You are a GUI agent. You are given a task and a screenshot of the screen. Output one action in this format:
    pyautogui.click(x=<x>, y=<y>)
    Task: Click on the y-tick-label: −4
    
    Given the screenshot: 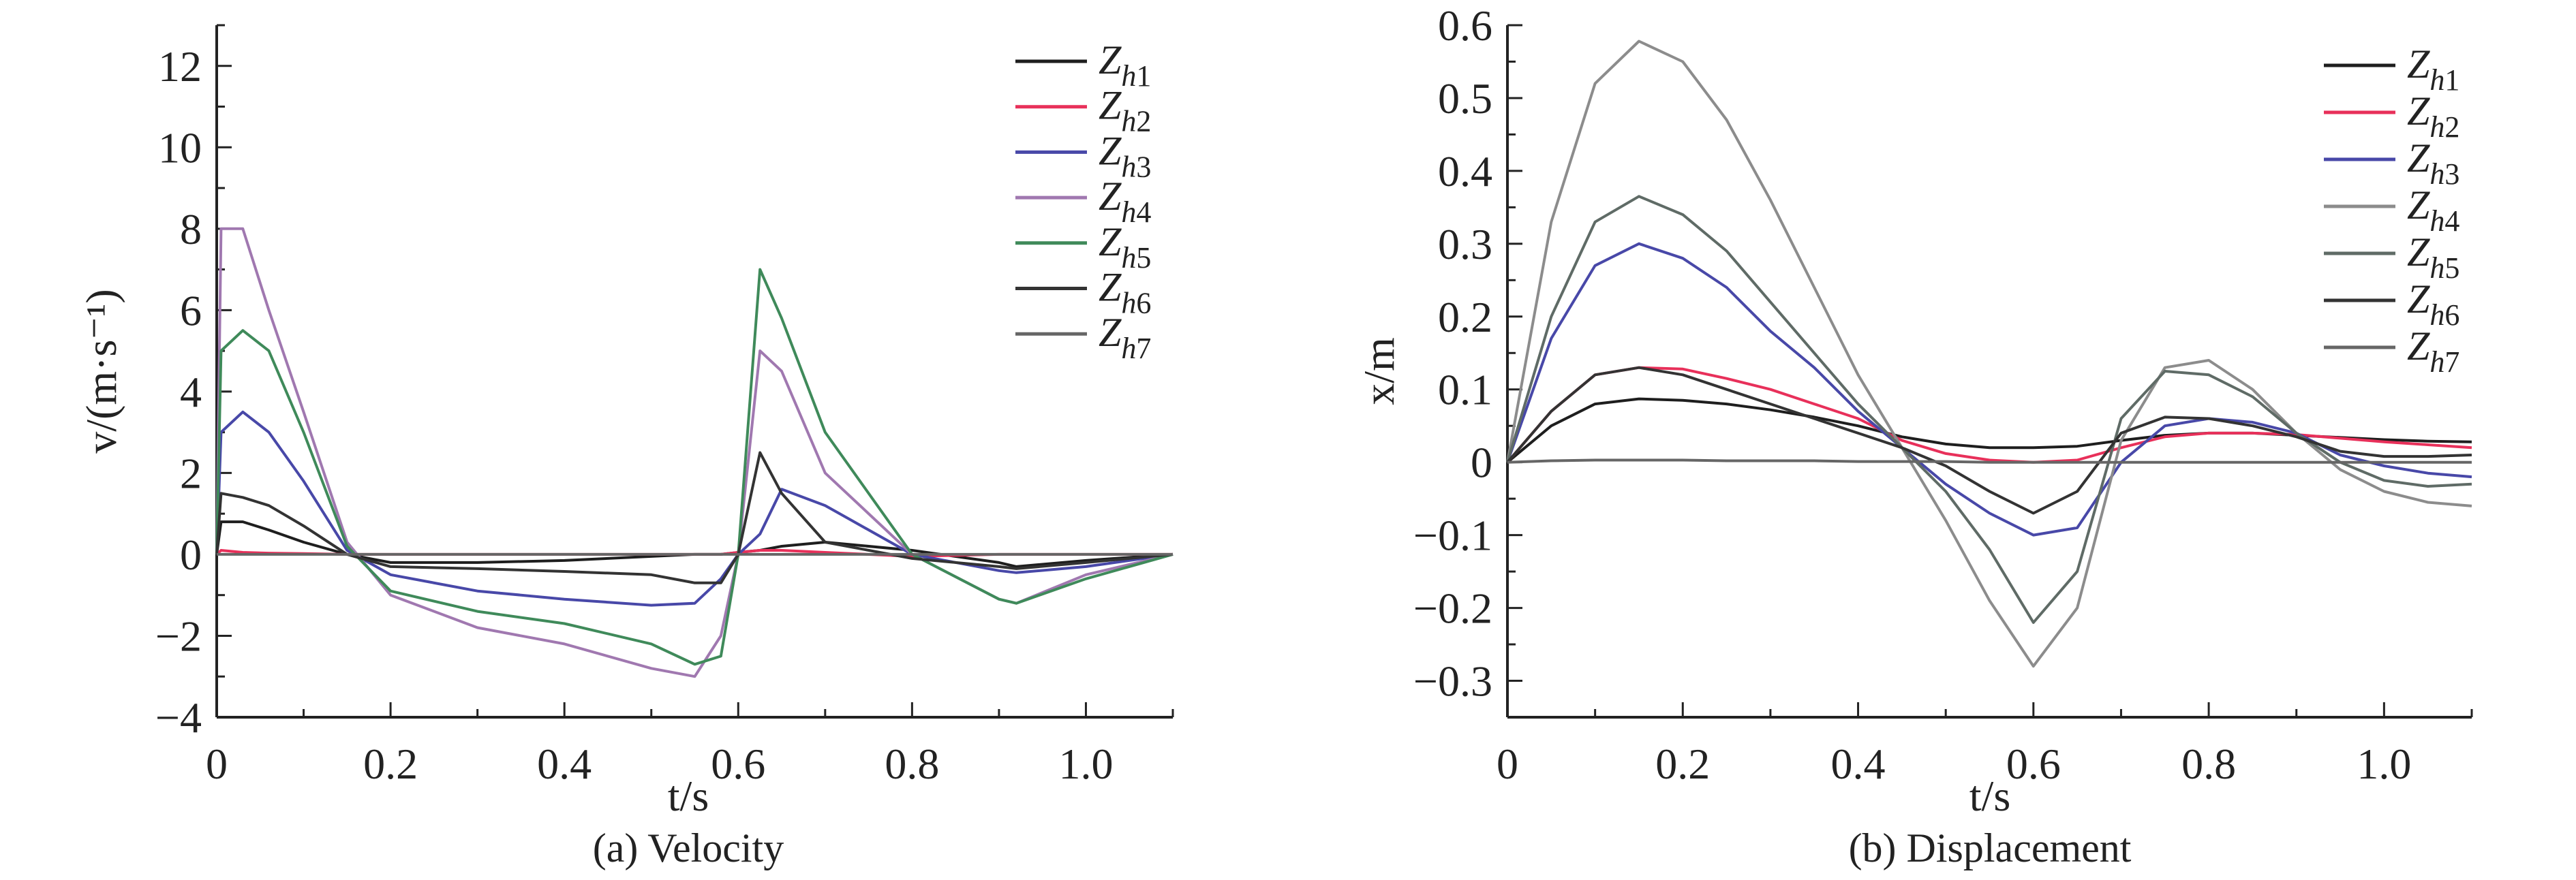 What is the action you would take?
    pyautogui.click(x=179, y=717)
    